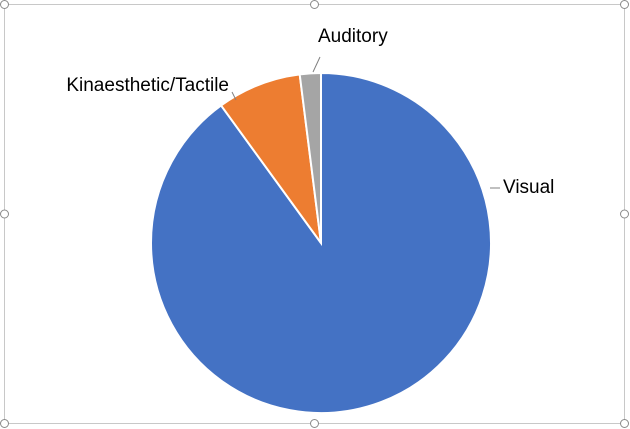 This screenshot has width=630, height=429. What do you see at coordinates (528, 187) in the screenshot?
I see `slice-label: Visual` at bounding box center [528, 187].